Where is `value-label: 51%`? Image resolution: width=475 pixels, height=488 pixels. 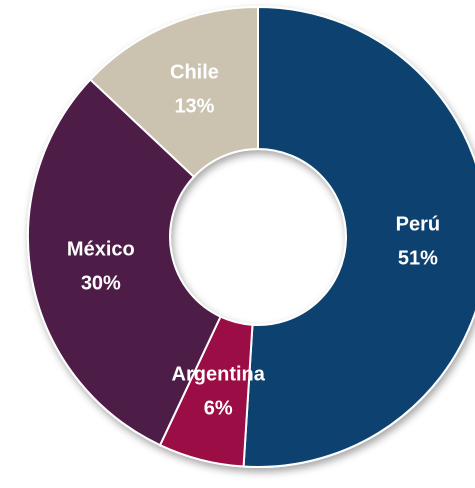 value-label: 51% is located at coordinates (418, 258).